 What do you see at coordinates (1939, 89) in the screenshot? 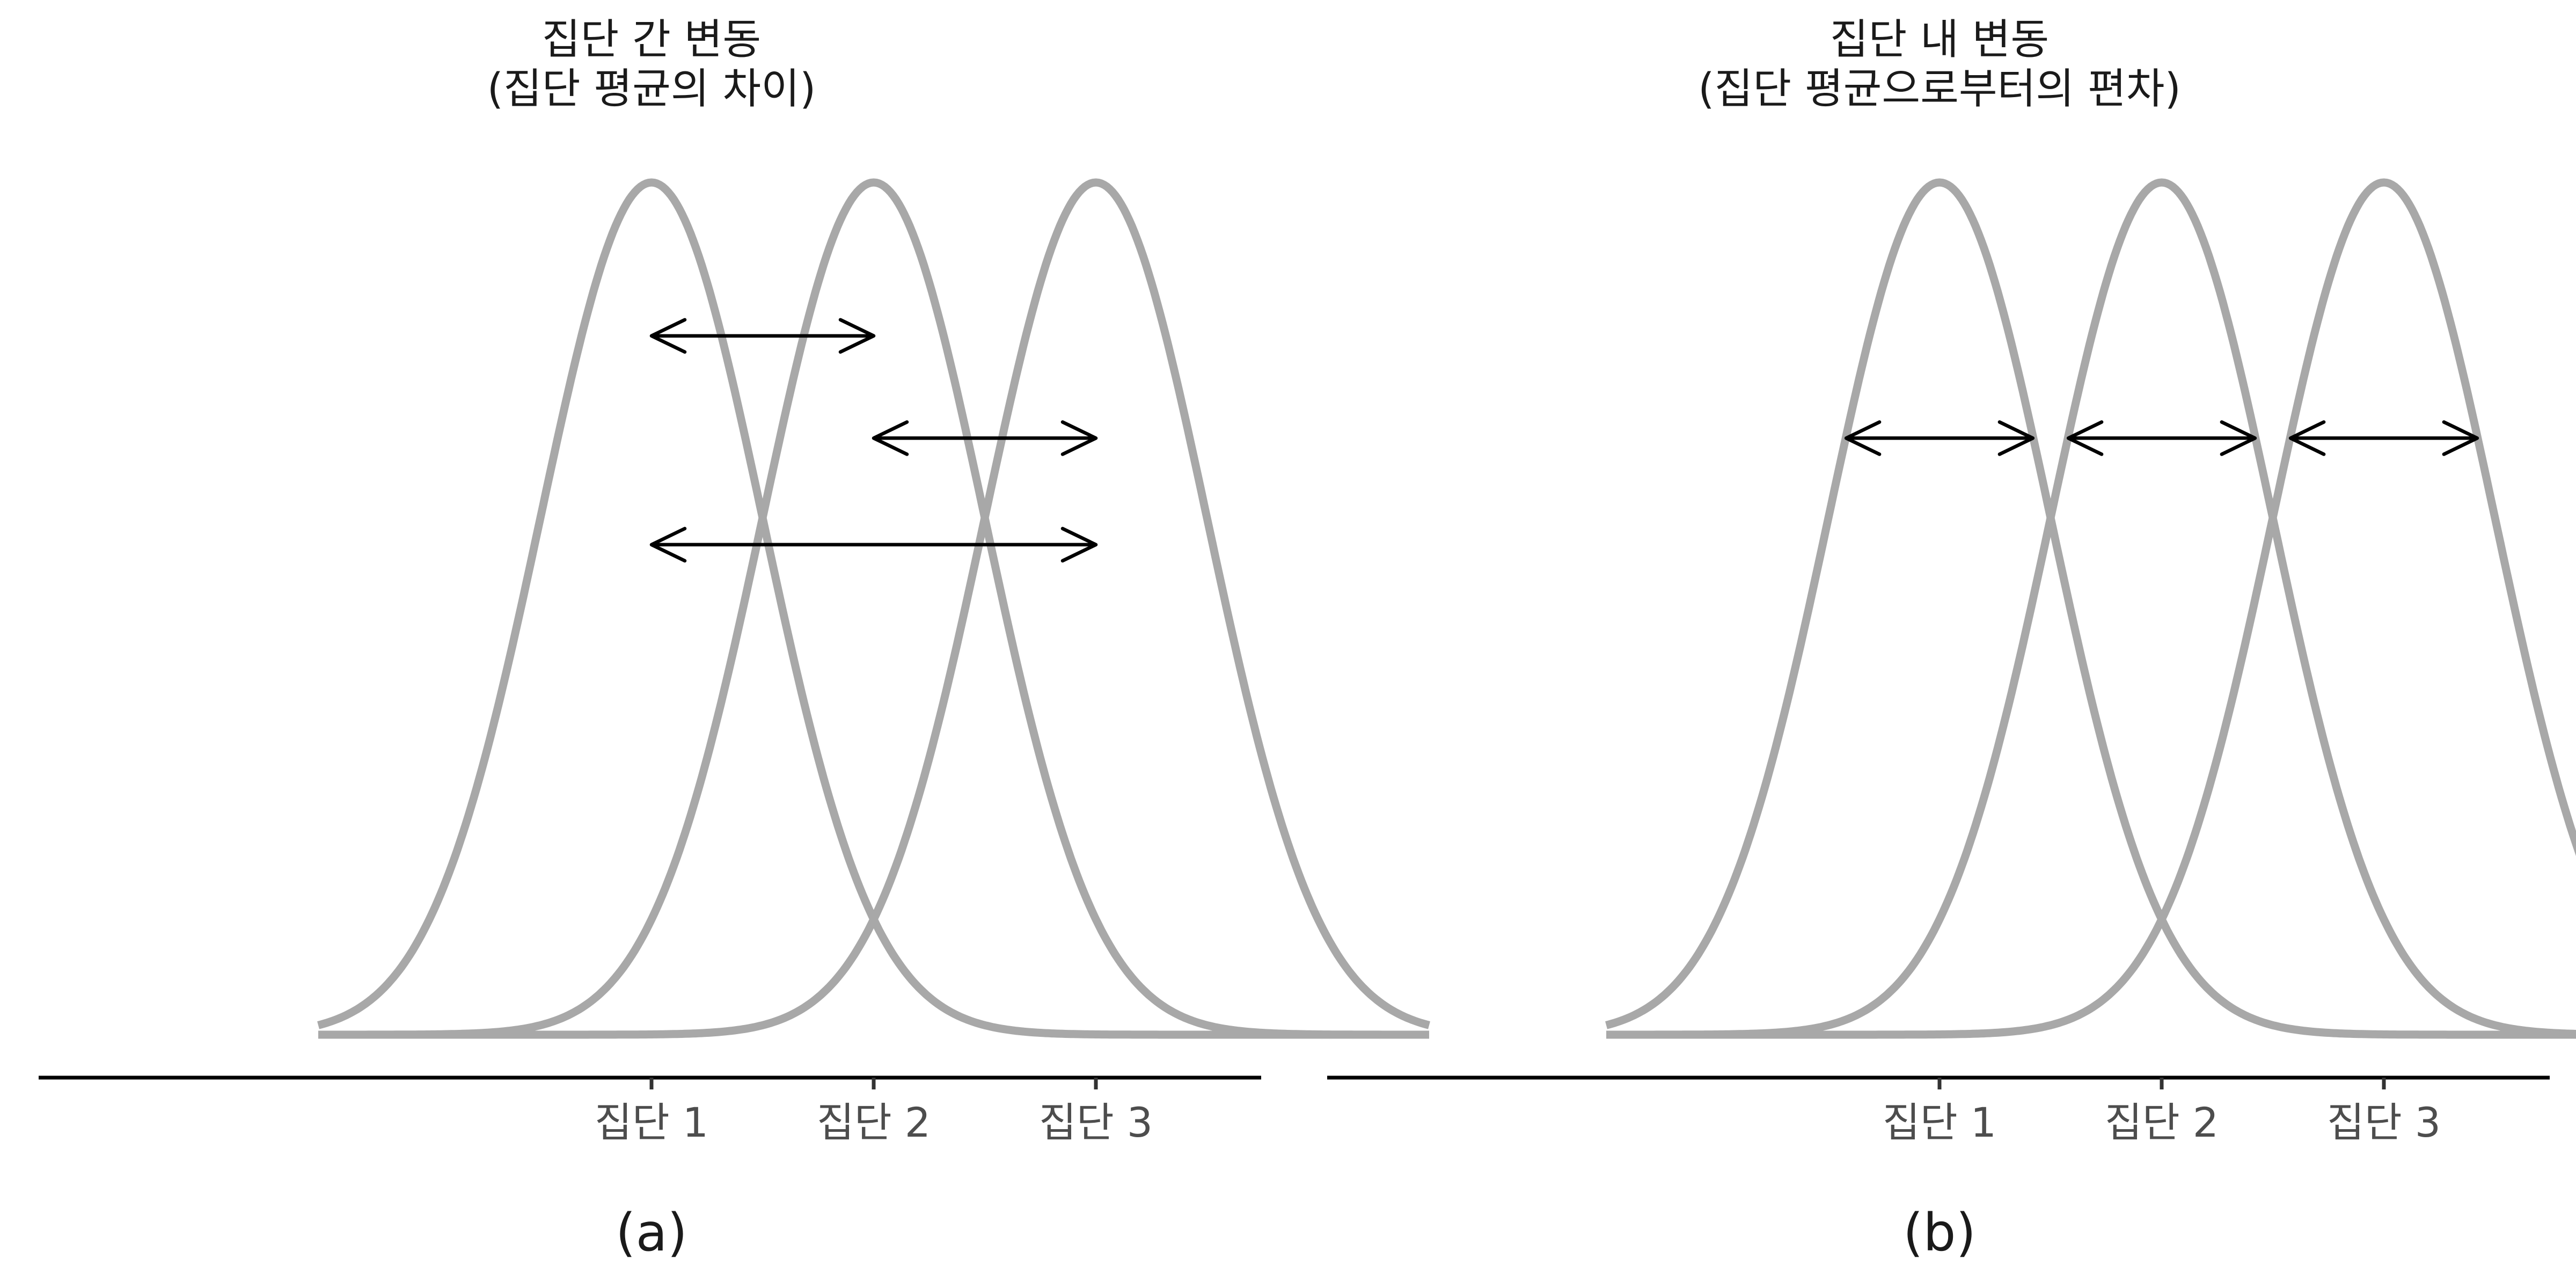
I see `panel-b-subtitle: (집단 평균으로부터의 편차)` at bounding box center [1939, 89].